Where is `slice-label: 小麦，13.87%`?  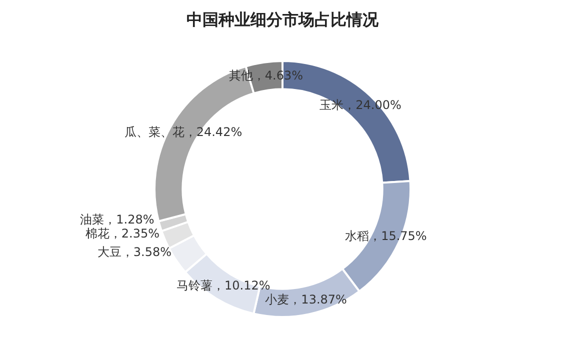 slice-label: 小麦，13.87% is located at coordinates (306, 299).